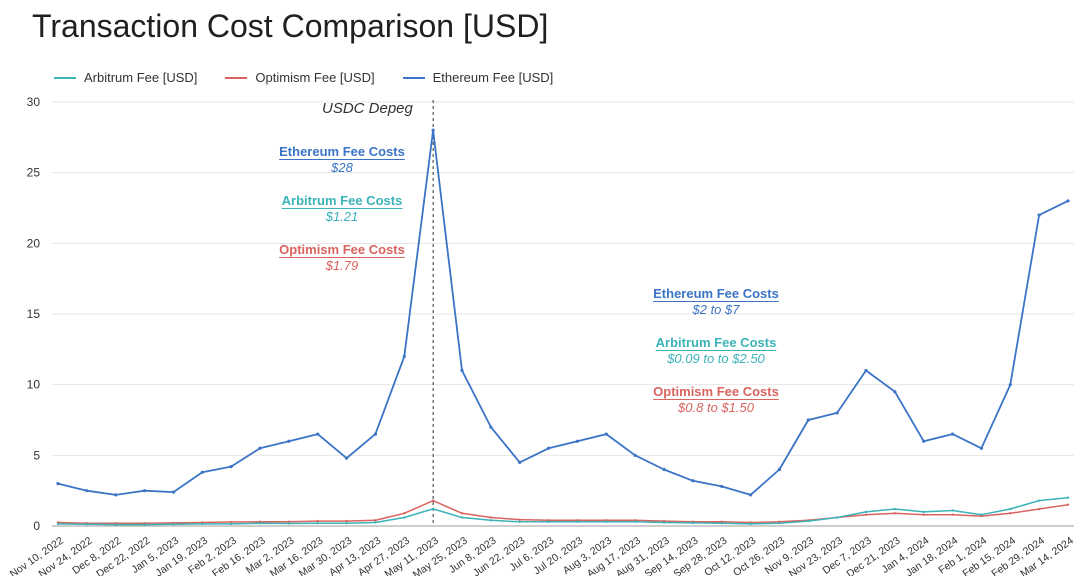 This screenshot has width=1080, height=576. What do you see at coordinates (342, 200) in the screenshot?
I see `annotation-peak-arbitrum-title: Arbitrum Fee Costs` at bounding box center [342, 200].